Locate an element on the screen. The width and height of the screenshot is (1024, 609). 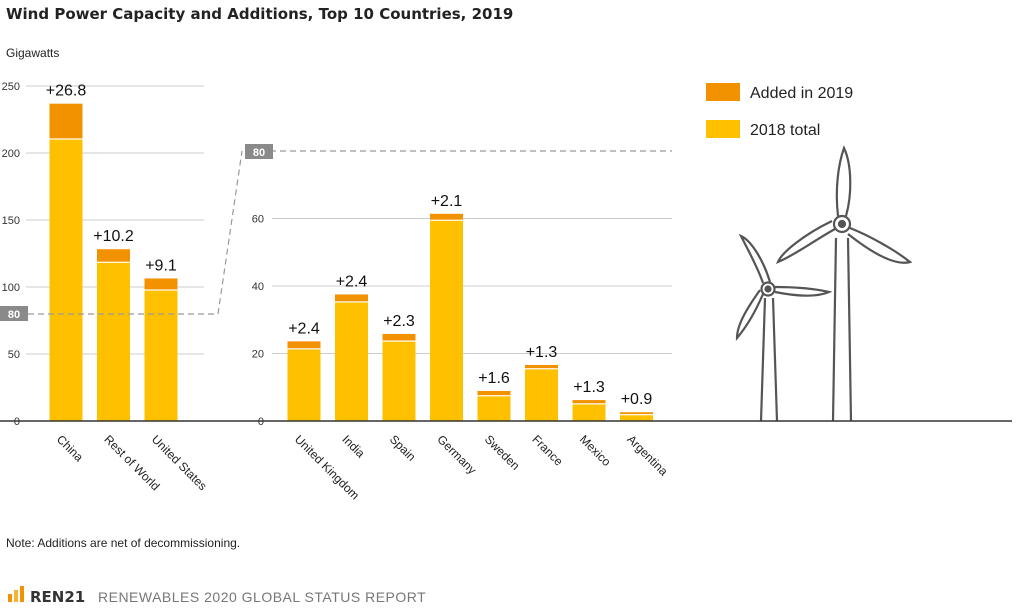
bar-added-argentina is located at coordinates (636, 413).